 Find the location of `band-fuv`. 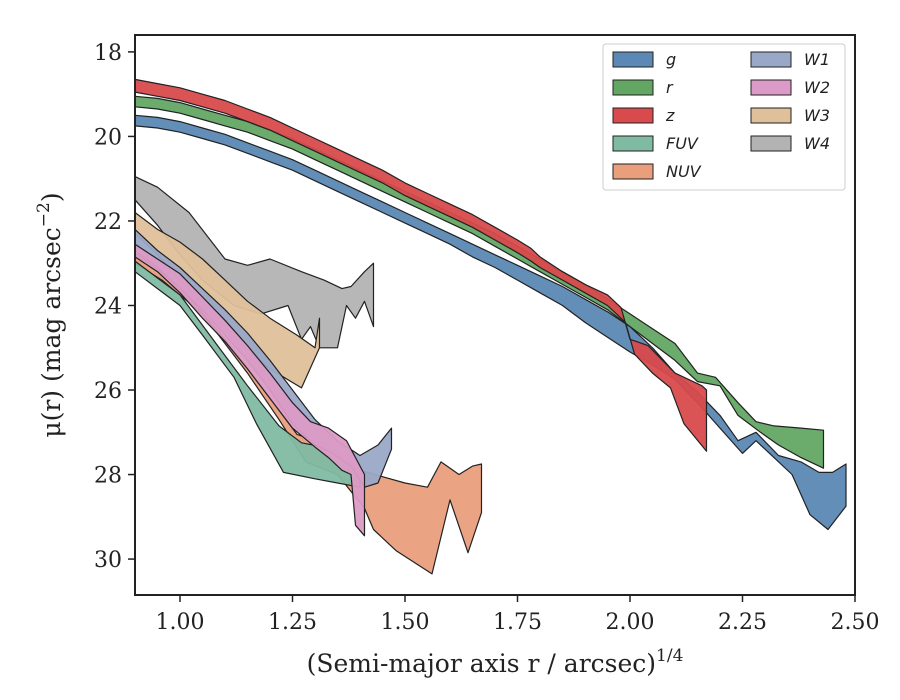

band-fuv is located at coordinates (247, 374).